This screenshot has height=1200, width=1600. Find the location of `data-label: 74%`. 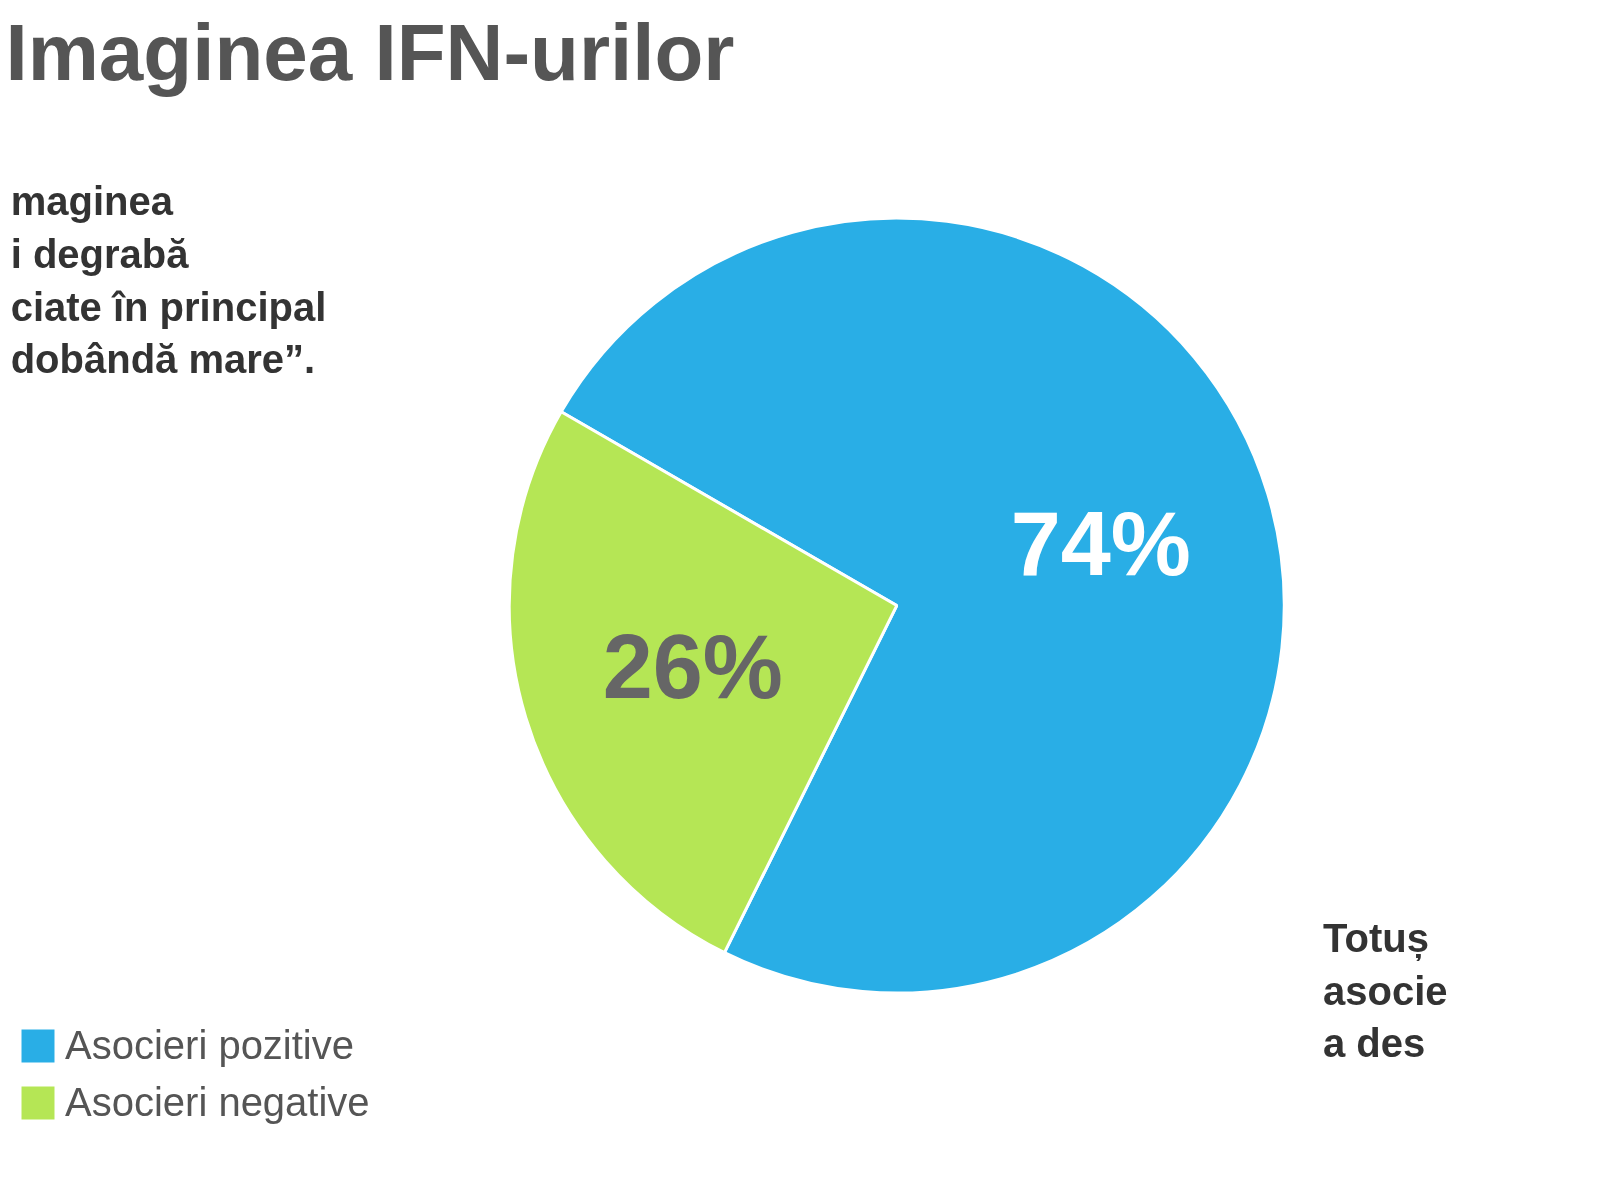

data-label: 74% is located at coordinates (1100, 543).